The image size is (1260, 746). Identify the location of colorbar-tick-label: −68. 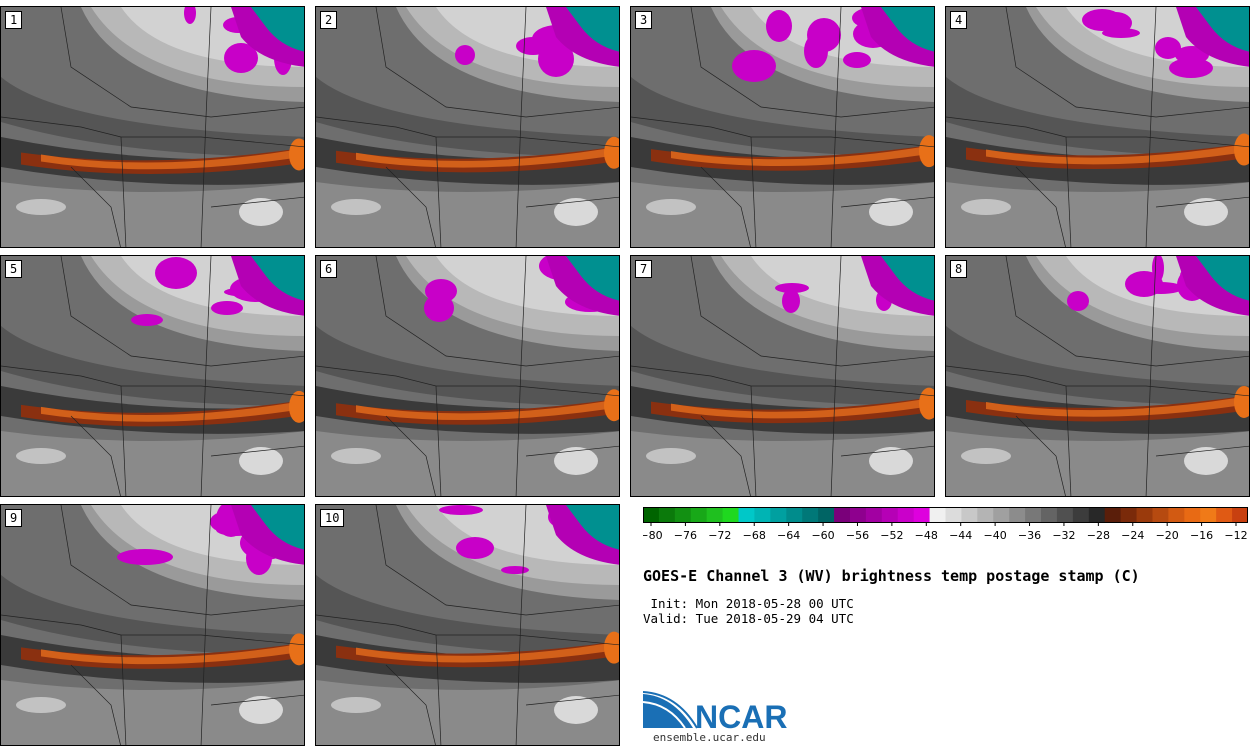
(754, 535).